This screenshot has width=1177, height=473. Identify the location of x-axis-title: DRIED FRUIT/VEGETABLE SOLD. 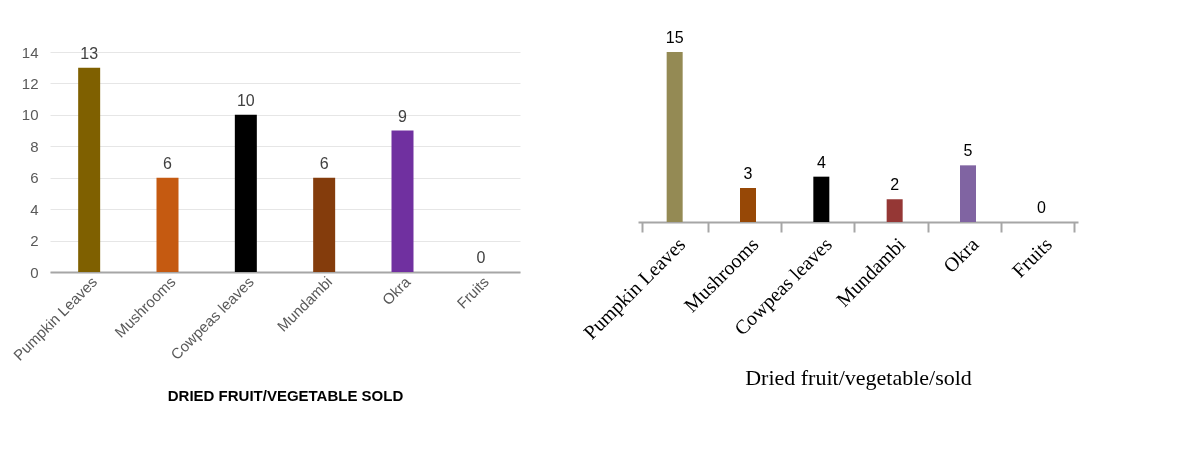
(285, 395).